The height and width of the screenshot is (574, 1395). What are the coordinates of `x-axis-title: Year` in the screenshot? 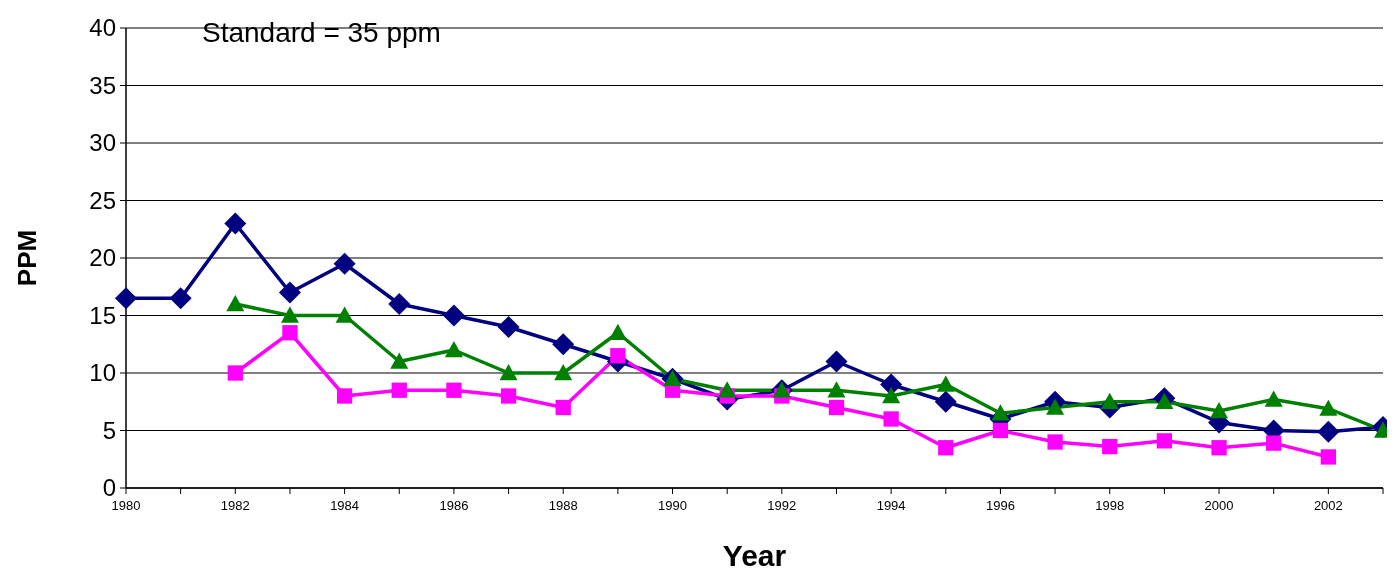 It's located at (754, 555).